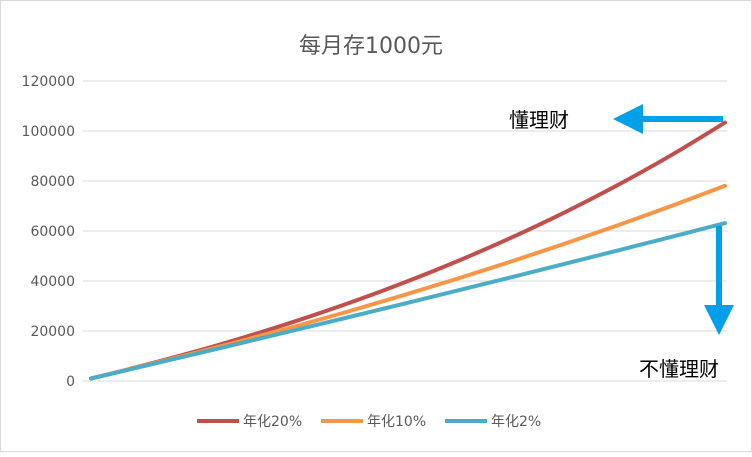  I want to click on legend-label: 年化20%, so click(272, 422).